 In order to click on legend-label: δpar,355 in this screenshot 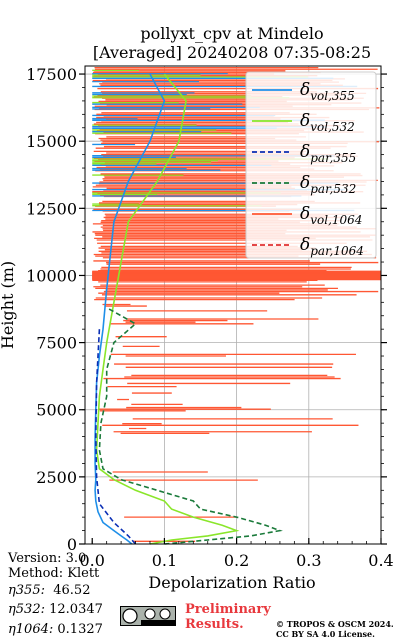, I will do `click(328, 153)`.